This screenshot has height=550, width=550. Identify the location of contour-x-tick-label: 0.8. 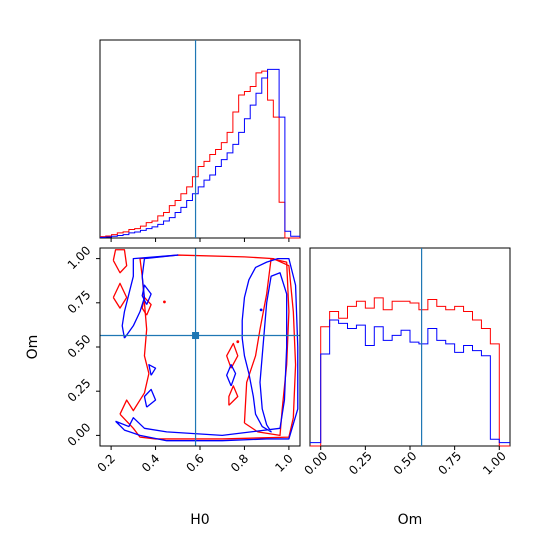
(239, 462).